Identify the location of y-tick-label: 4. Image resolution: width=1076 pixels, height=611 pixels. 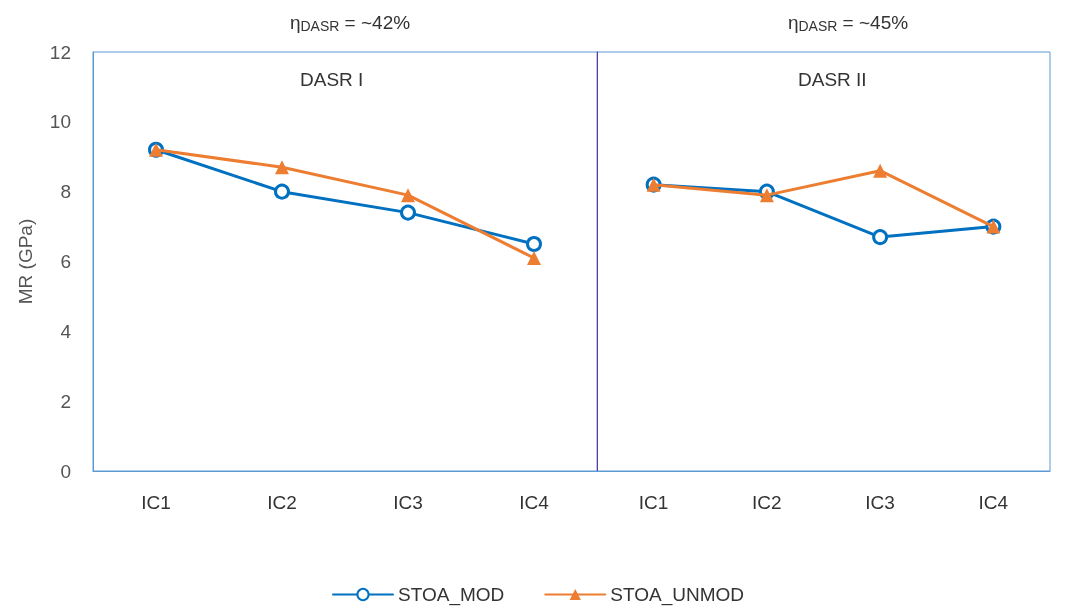
(66, 331).